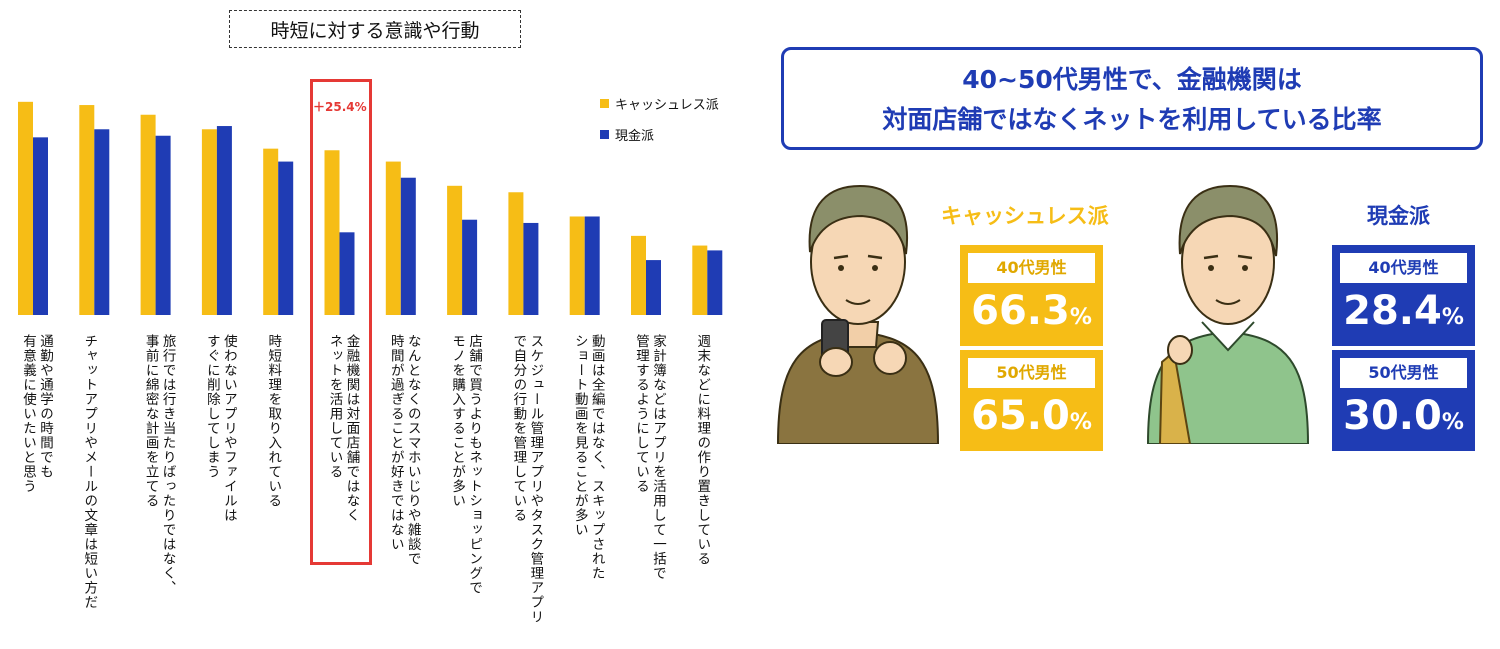  Describe the element at coordinates (466, 464) in the screenshot. I see `category-label: 店舗で買うよりもネットショッピングで モノを購入することが多い` at that location.